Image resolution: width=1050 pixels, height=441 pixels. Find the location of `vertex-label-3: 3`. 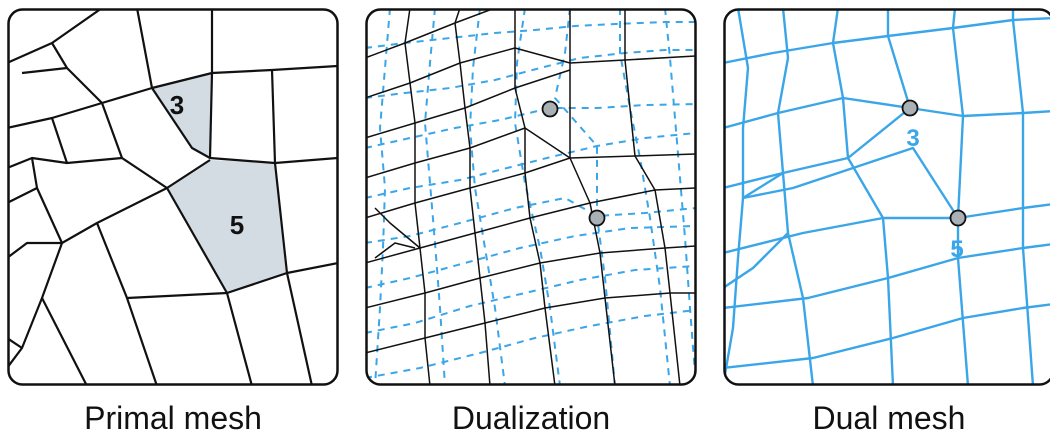

vertex-label-3: 3 is located at coordinates (912, 138).